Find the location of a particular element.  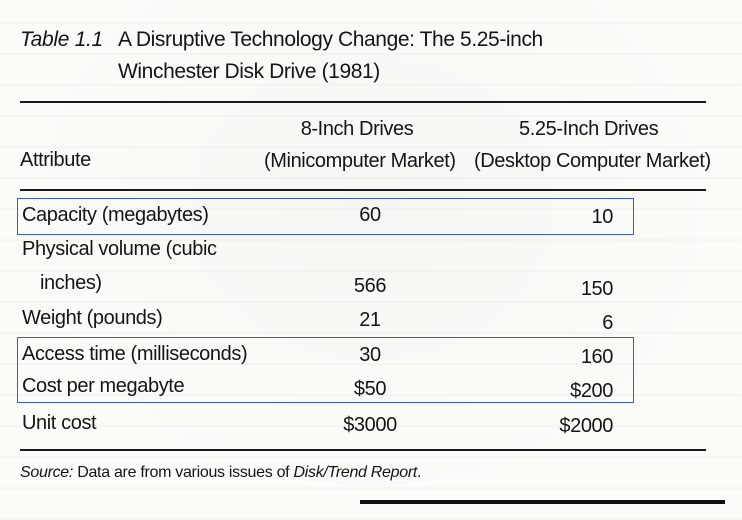

row-volume-attribute-line1: Physical volume (cubic is located at coordinates (119, 249).